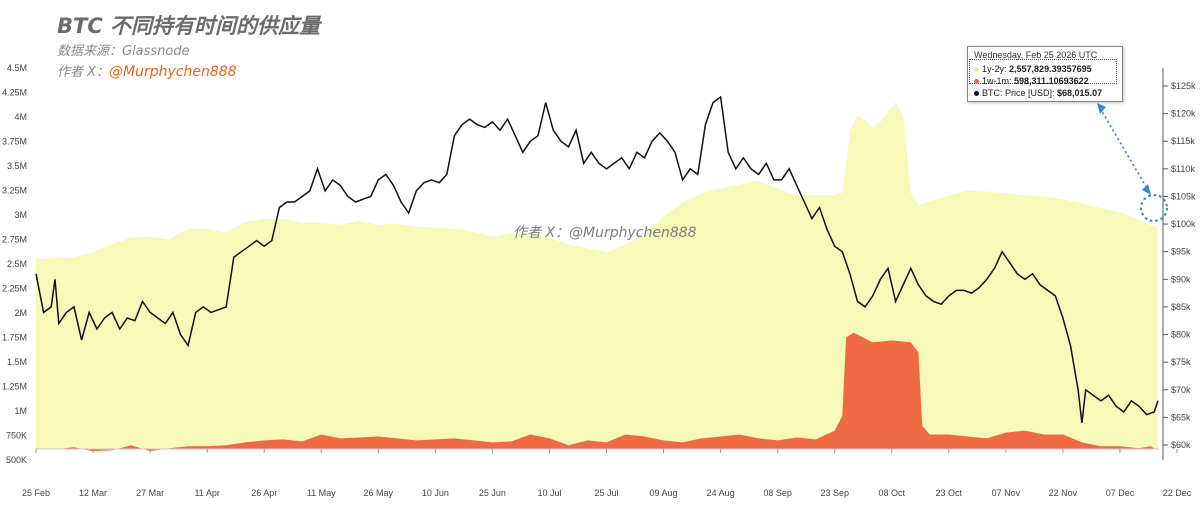 This screenshot has height=511, width=1200. Describe the element at coordinates (1181, 279) in the screenshot. I see `right-tick-label: $90k` at that location.